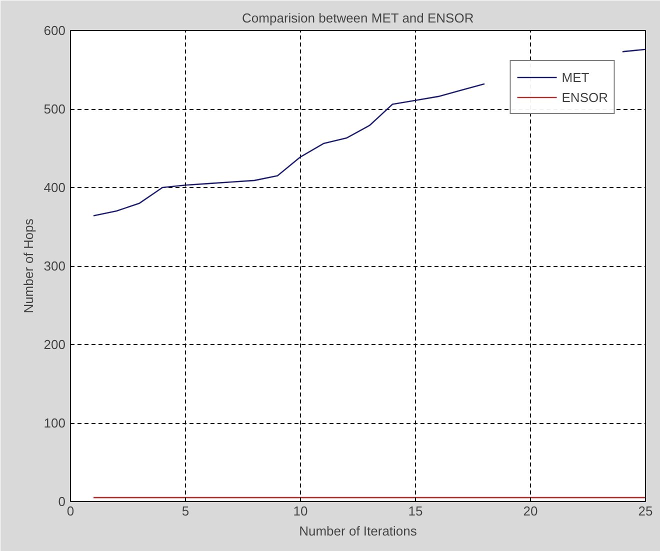 Image resolution: width=660 pixels, height=551 pixels. I want to click on x-tick-label: 20, so click(530, 511).